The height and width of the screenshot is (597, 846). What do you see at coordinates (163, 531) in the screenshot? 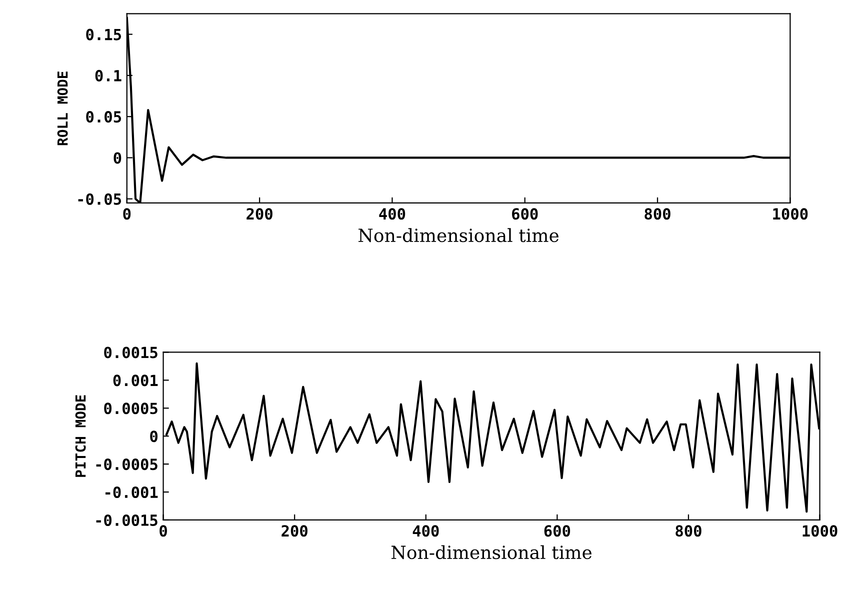
I see `x-tick-label: 0` at bounding box center [163, 531].